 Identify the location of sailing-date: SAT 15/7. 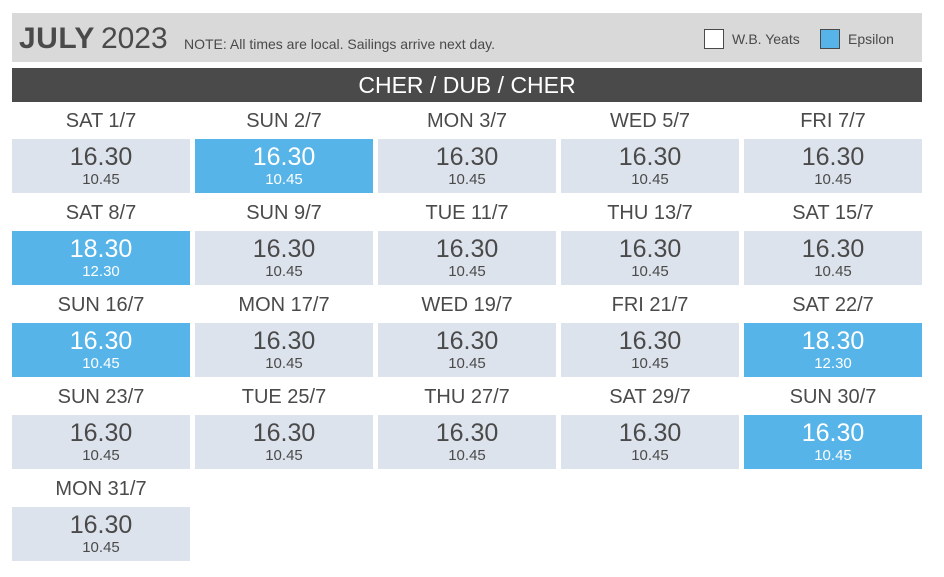
(833, 213).